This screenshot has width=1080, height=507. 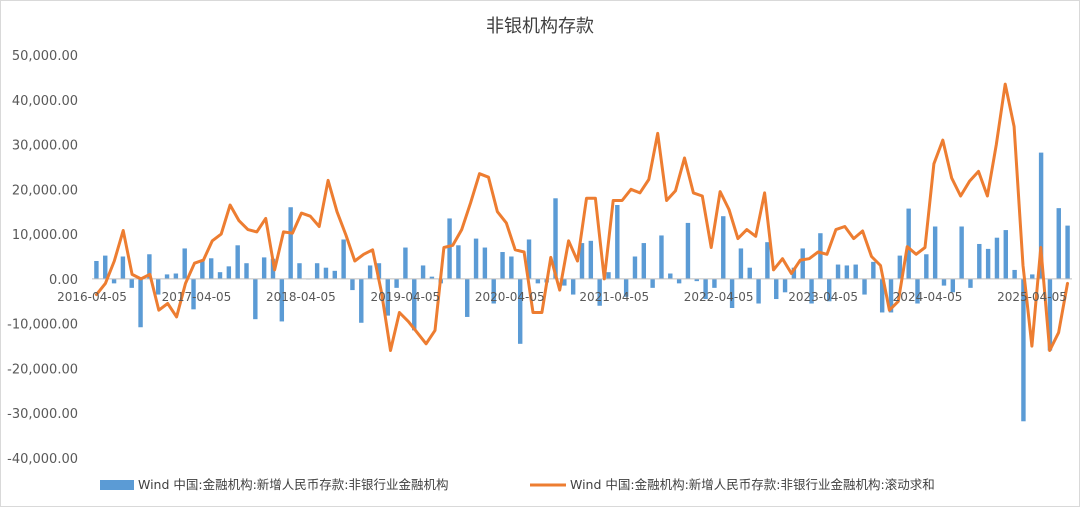 I want to click on legend-label-line: Wind 中国:金融机构:新增人民币存款:非银行业金融机构:滚动求和, so click(x=752, y=484).